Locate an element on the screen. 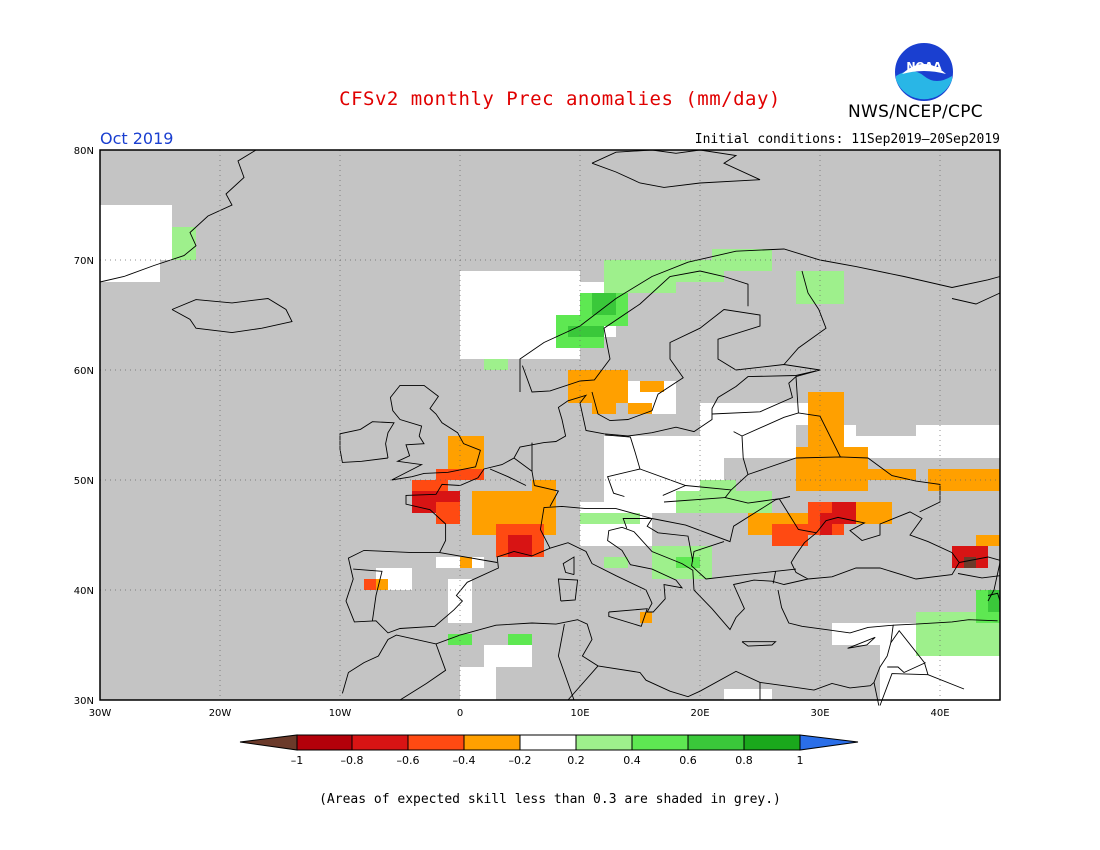 Image resolution: width=1100 pixels, height=850 pixels. lon-tick-label: 30W is located at coordinates (100, 713).